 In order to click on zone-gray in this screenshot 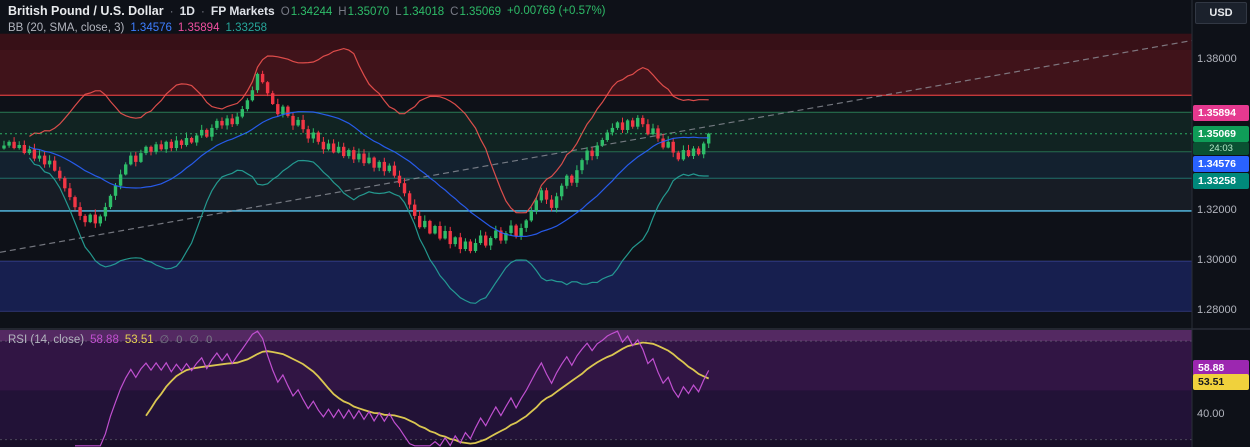, I will do `click(596, 194)`.